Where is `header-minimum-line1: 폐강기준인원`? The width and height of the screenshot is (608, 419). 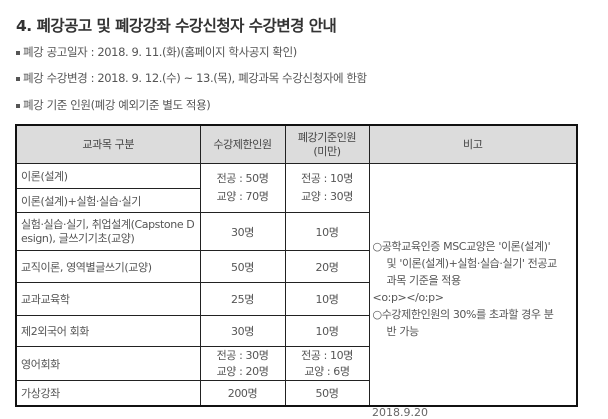 header-minimum-line1: 폐강기준인원 is located at coordinates (327, 137).